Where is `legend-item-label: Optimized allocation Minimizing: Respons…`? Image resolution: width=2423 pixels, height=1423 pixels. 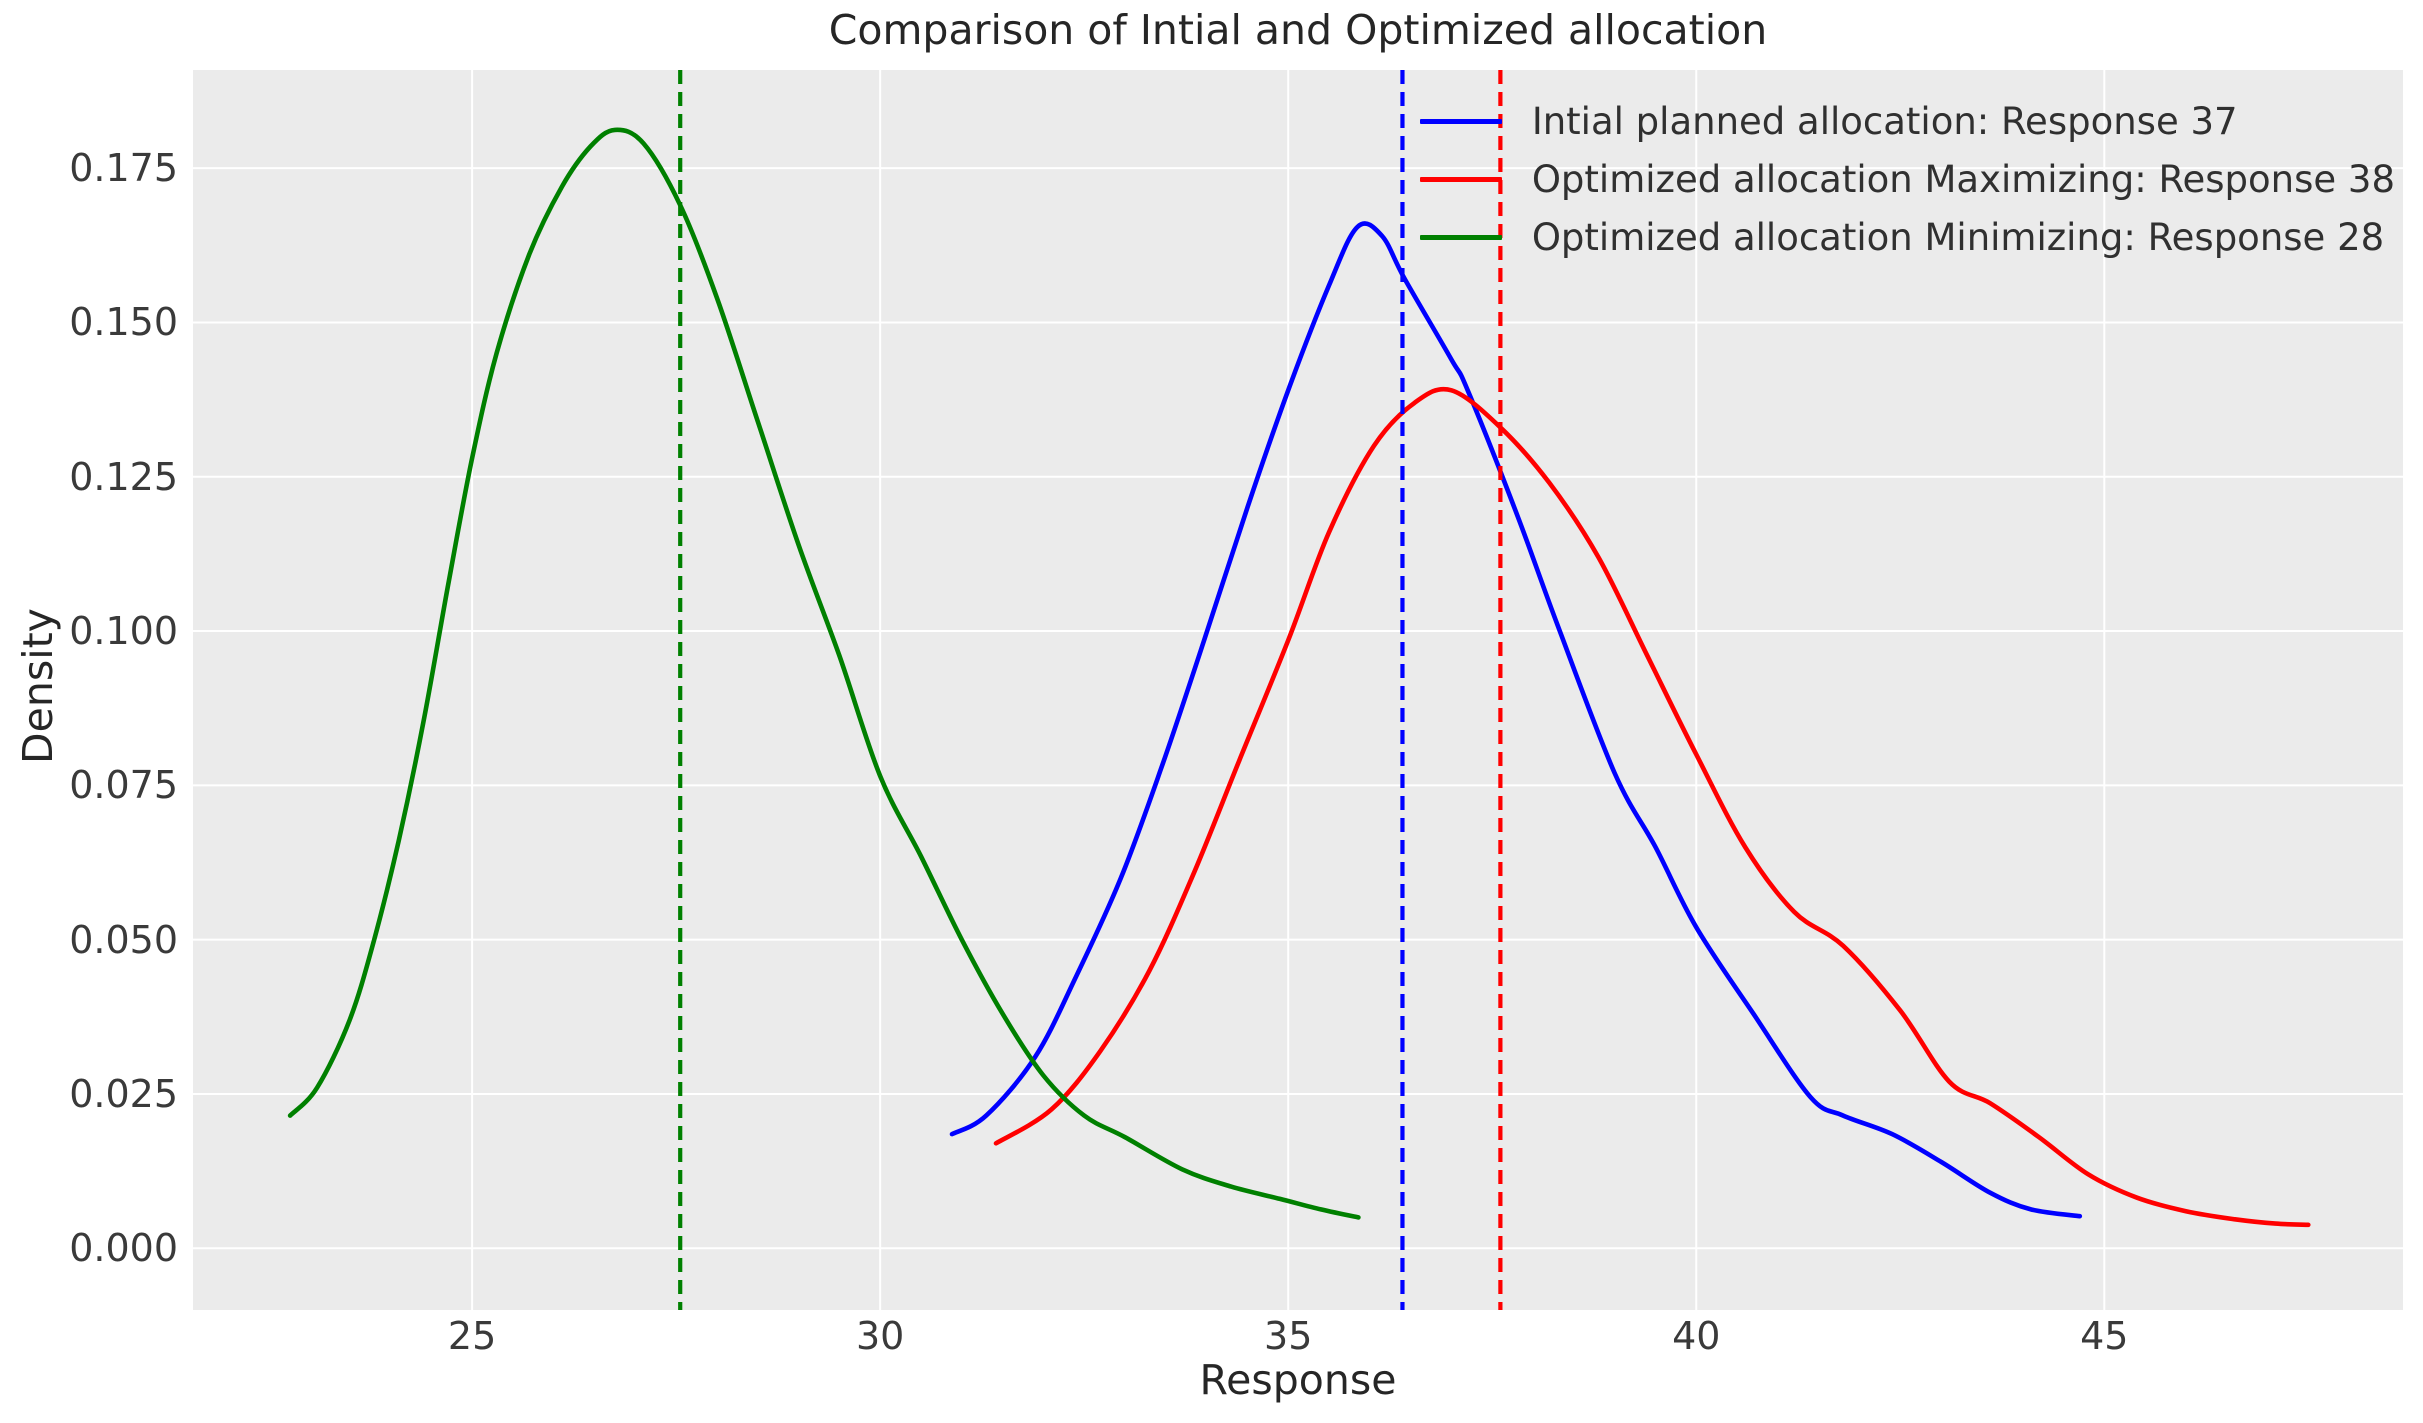
legend-item-label: Optimized allocation Minimizing: Respons… is located at coordinates (1958, 237).